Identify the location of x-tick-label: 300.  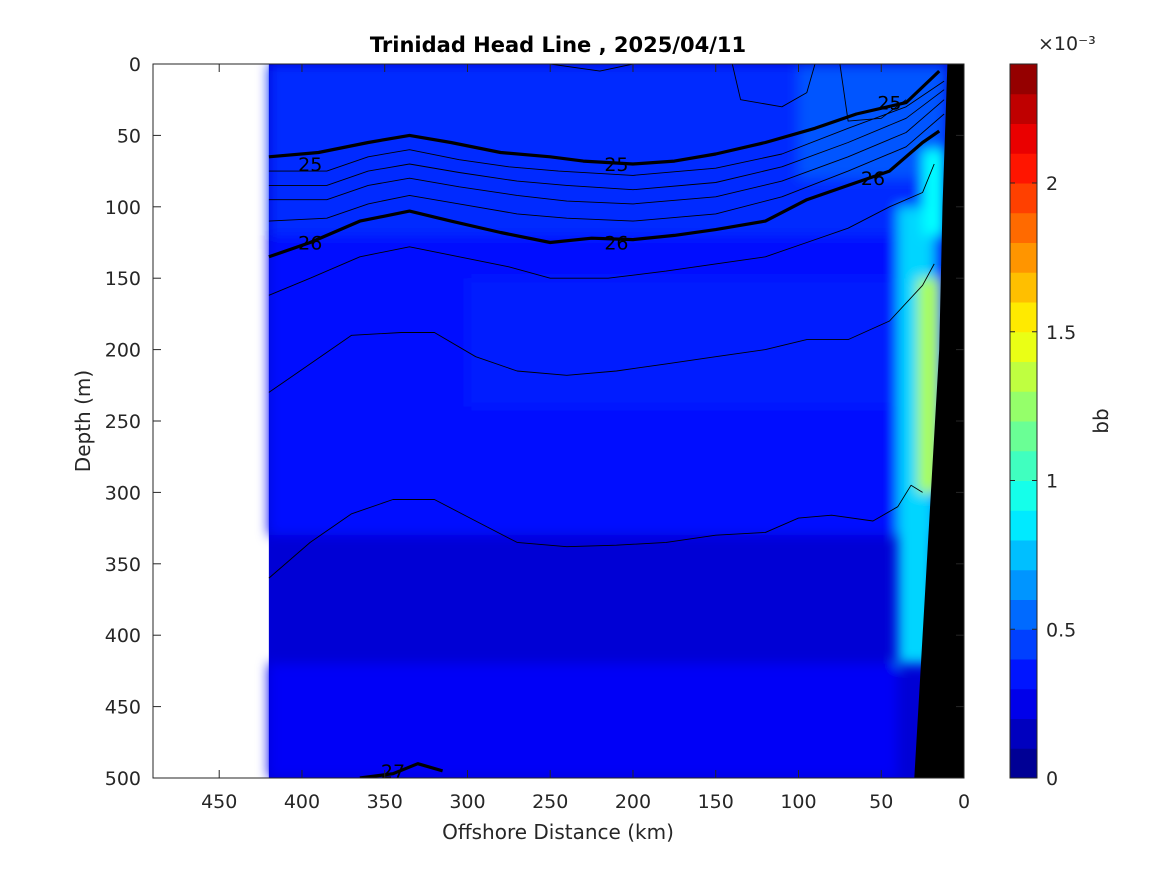
(467, 802).